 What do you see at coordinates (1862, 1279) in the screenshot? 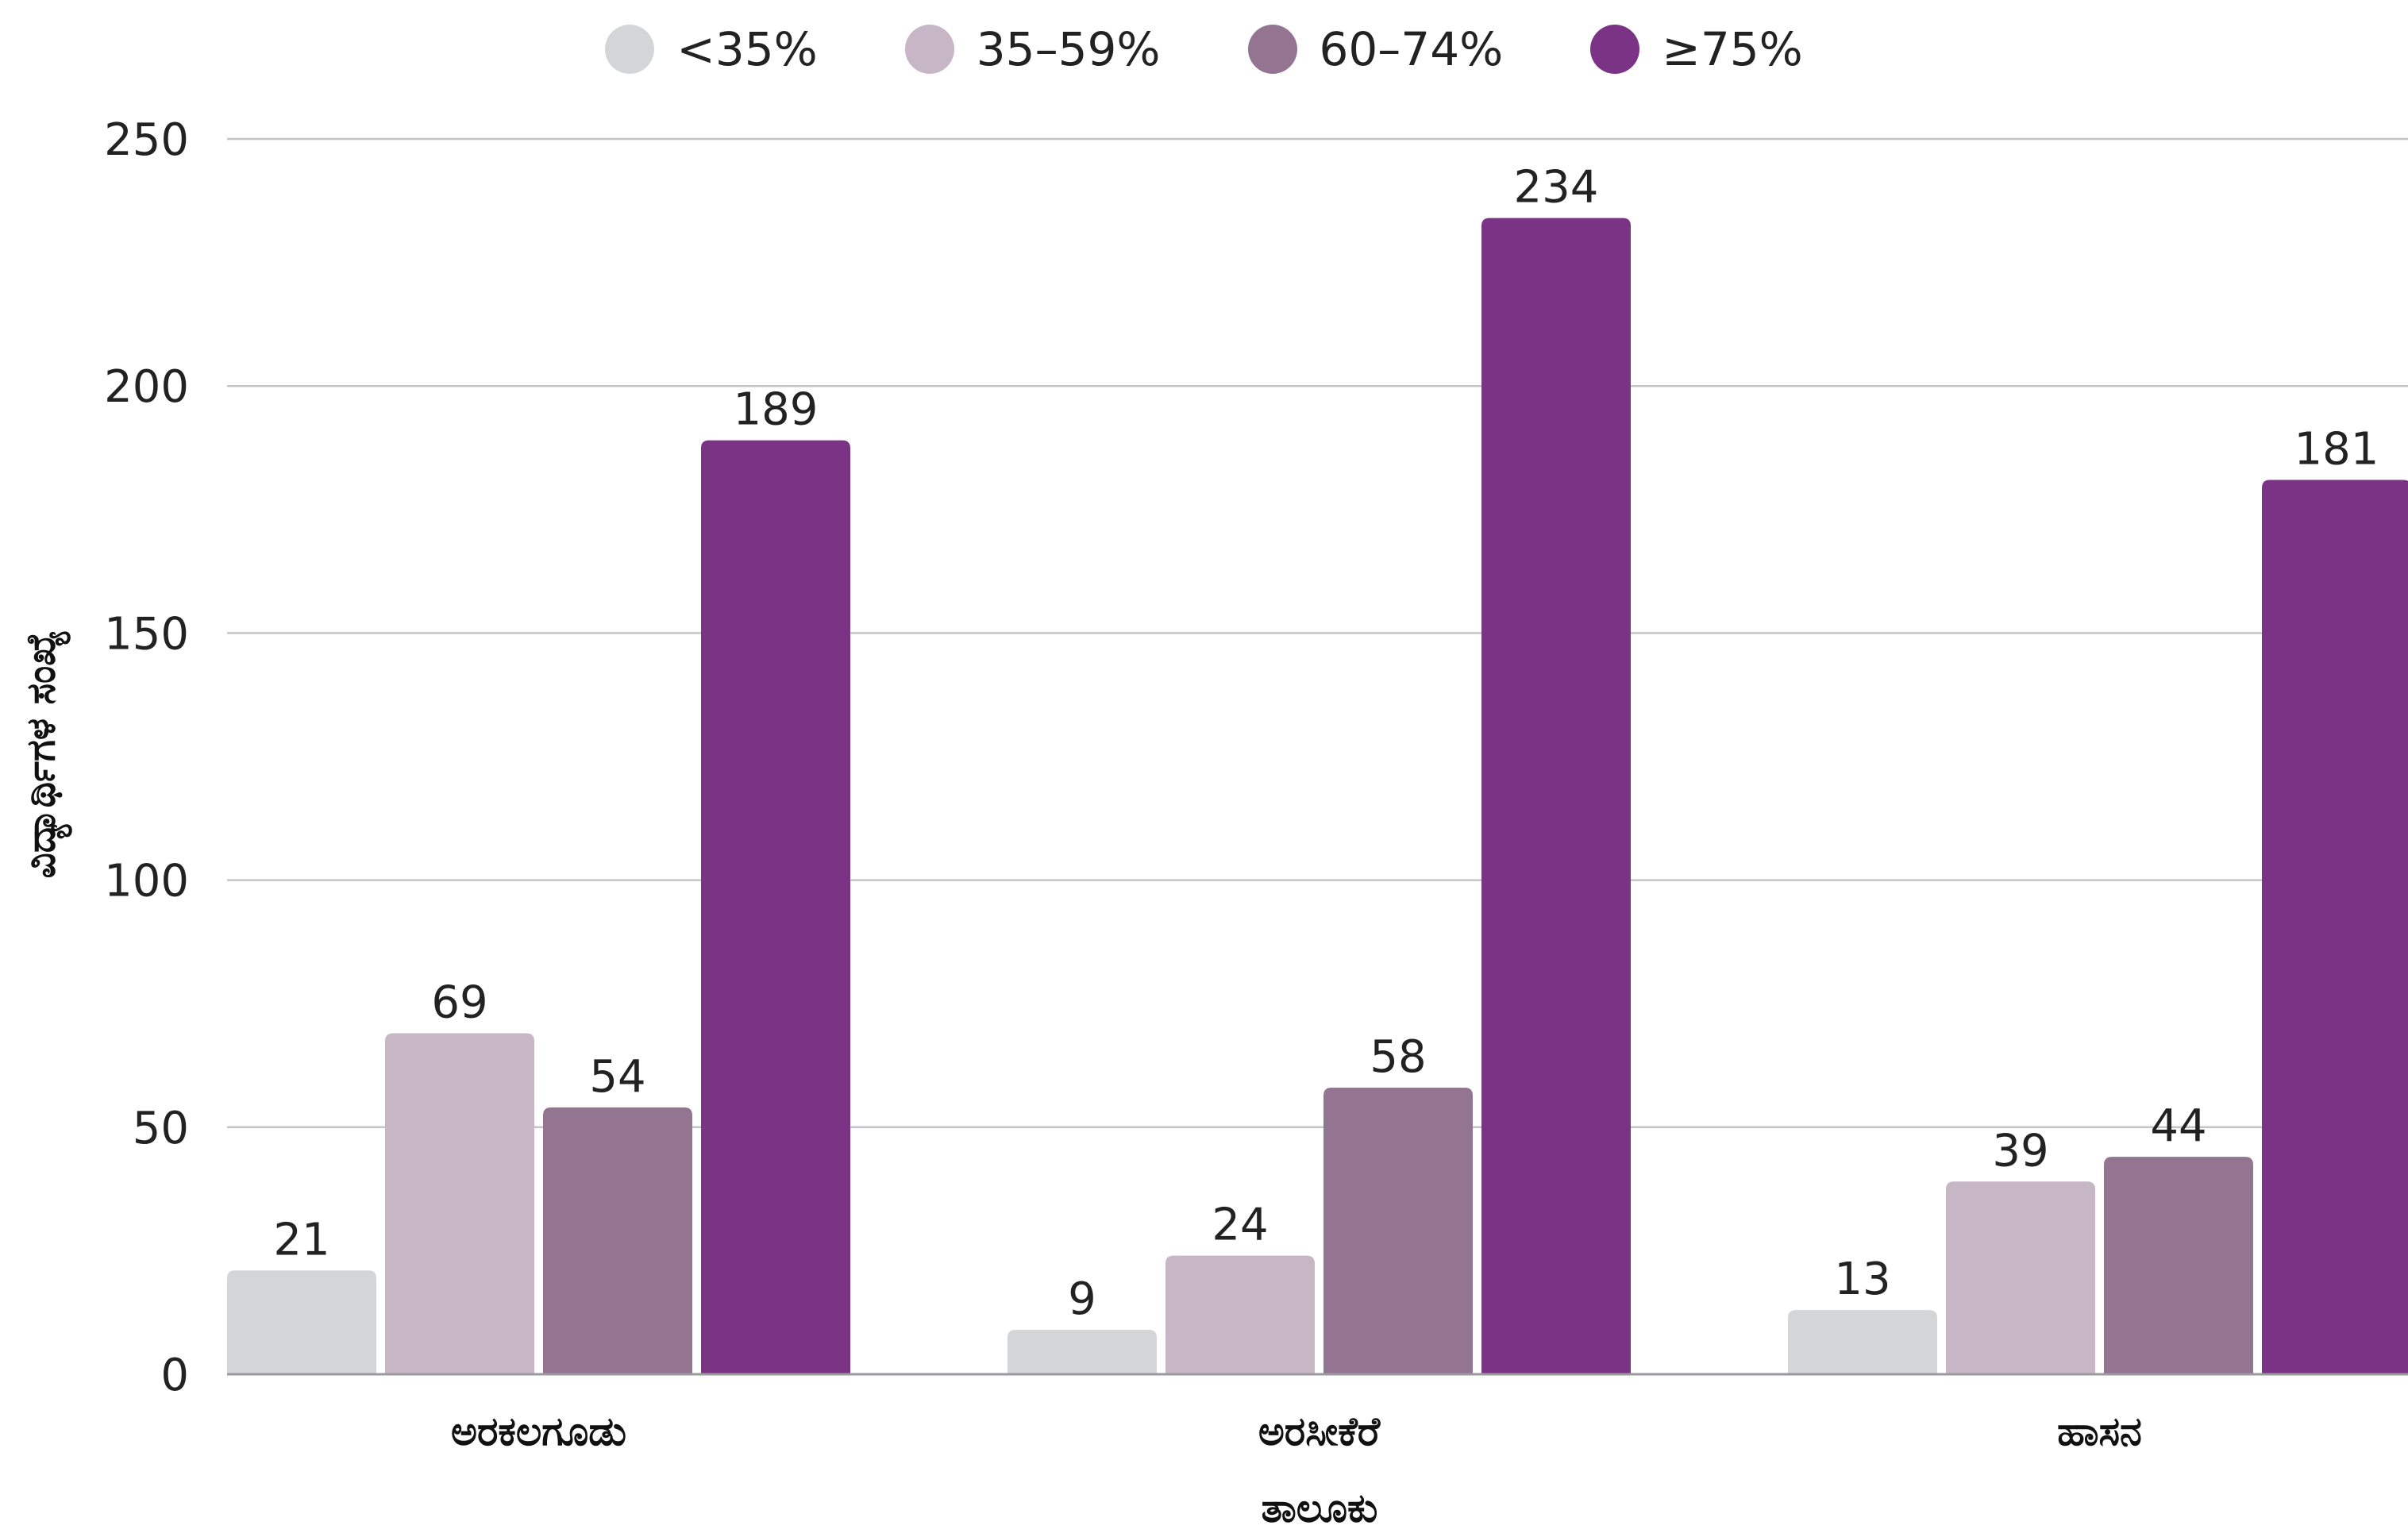
I see `data-label: 13` at bounding box center [1862, 1279].